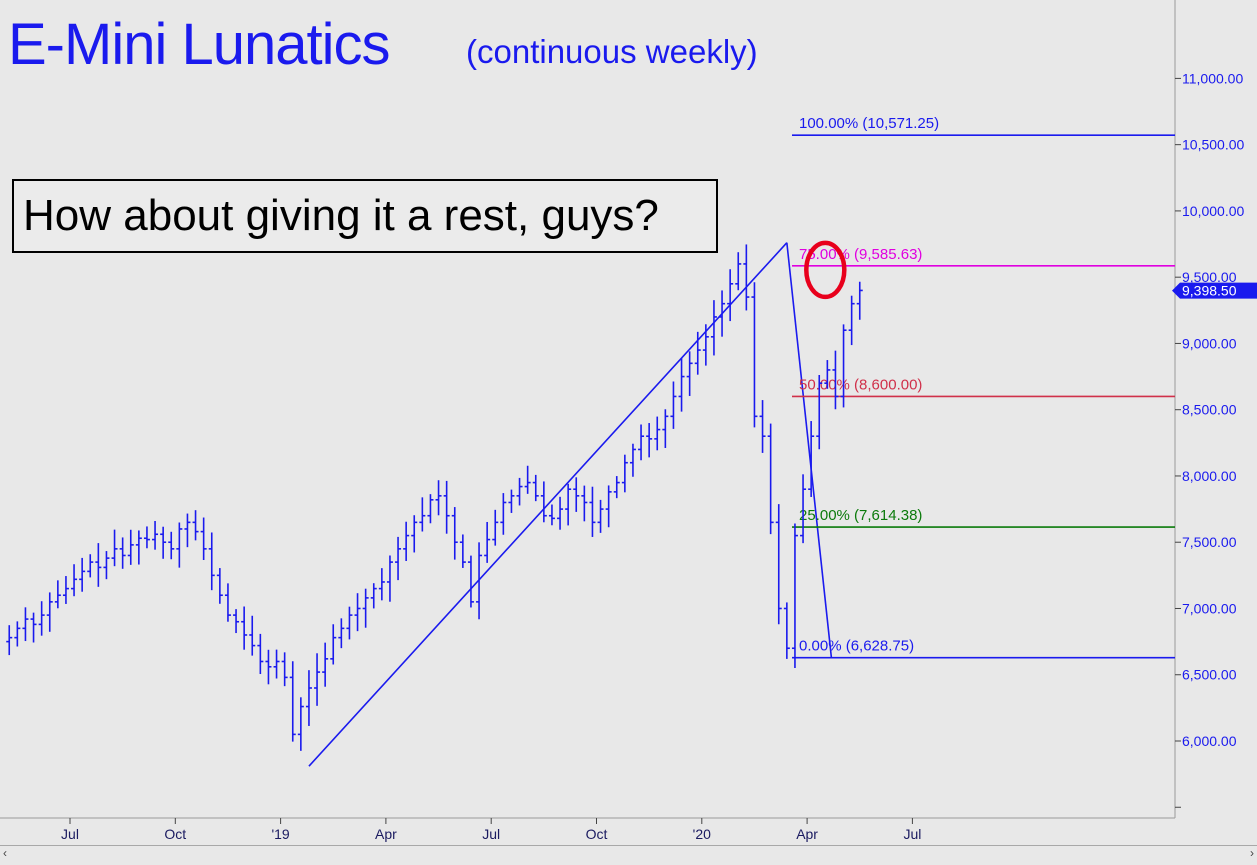  What do you see at coordinates (860, 515) in the screenshot?
I see `fib-label: 25.00% (7,614.38)` at bounding box center [860, 515].